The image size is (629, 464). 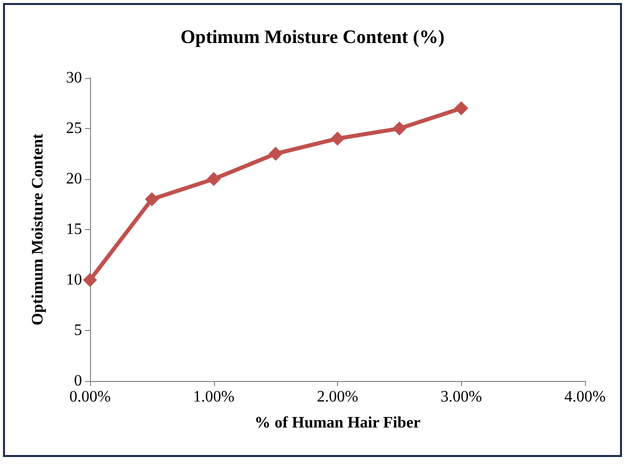 What do you see at coordinates (585, 397) in the screenshot?
I see `x-tick-label: 4.00%` at bounding box center [585, 397].